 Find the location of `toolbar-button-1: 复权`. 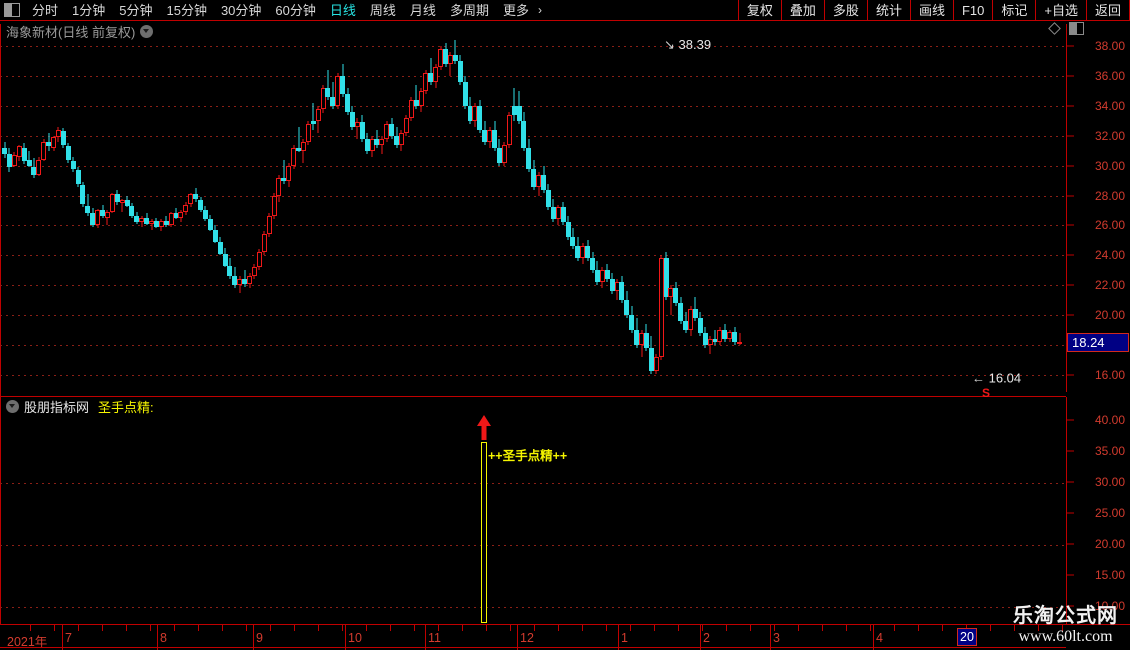

toolbar-button-1: 复权 is located at coordinates (759, 10).